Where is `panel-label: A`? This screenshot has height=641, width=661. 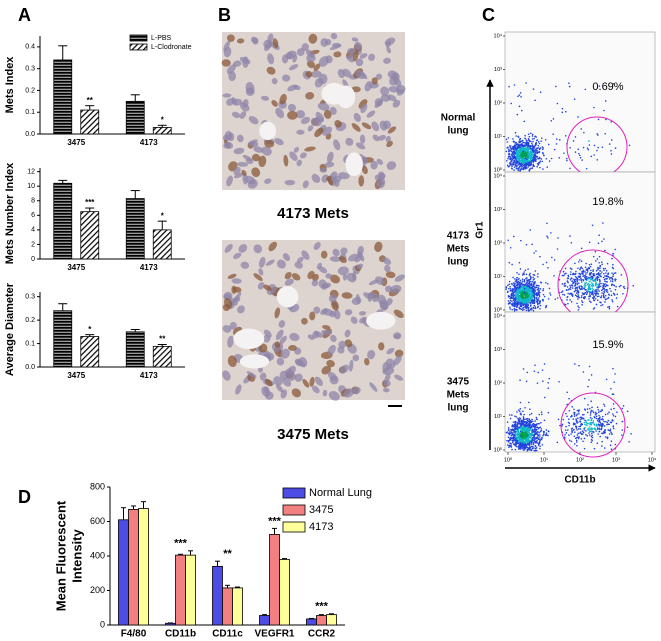
panel-label: A is located at coordinates (24, 15).